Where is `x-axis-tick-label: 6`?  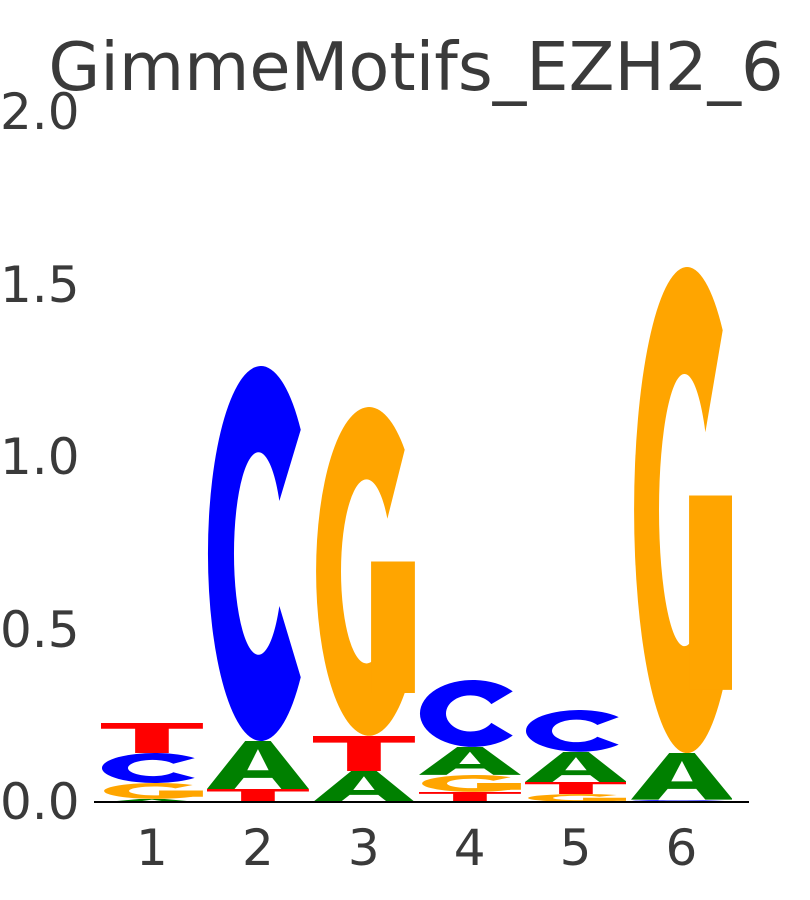
x-axis-tick-label: 6 is located at coordinates (681, 848).